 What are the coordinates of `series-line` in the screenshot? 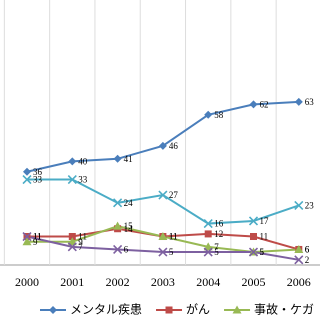 It's located at (163, 201).